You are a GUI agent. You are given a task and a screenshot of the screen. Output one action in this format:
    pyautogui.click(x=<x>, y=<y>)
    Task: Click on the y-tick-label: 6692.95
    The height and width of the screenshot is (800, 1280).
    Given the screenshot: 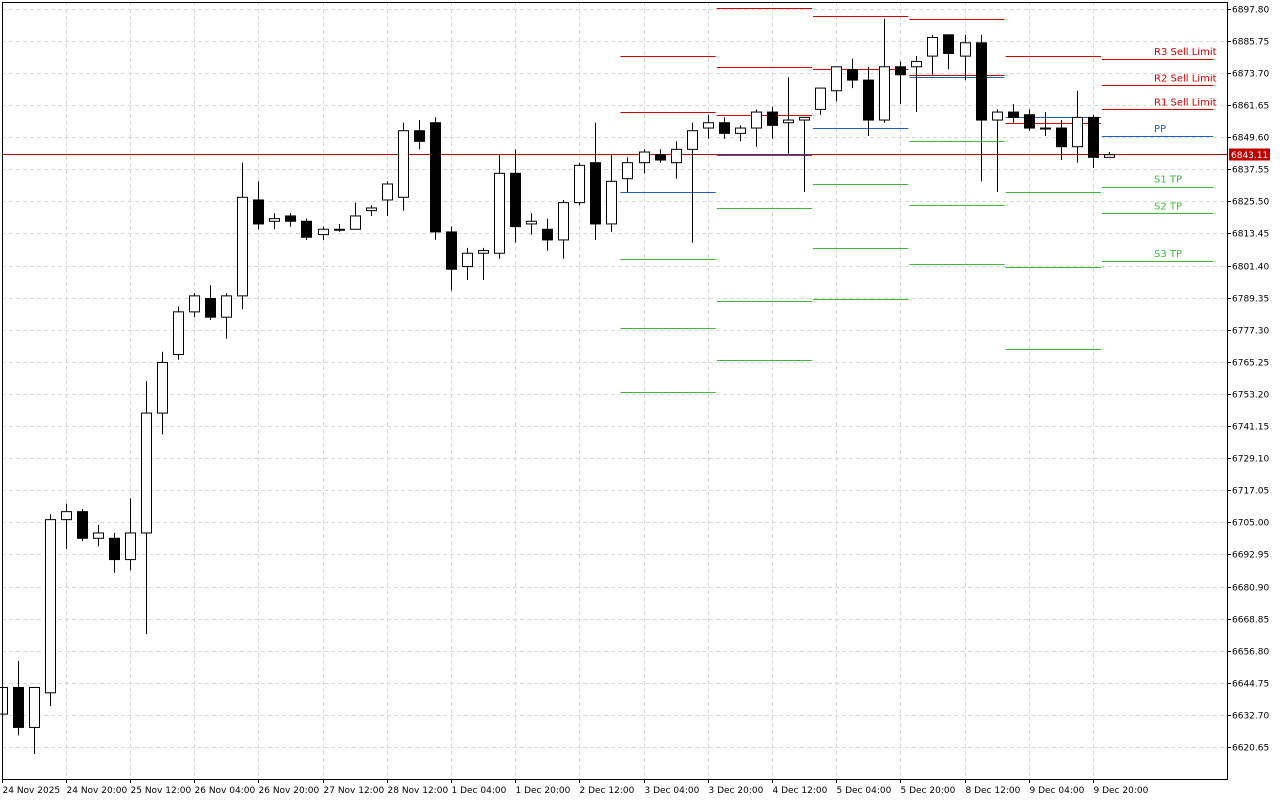 What is the action you would take?
    pyautogui.click(x=1250, y=556)
    